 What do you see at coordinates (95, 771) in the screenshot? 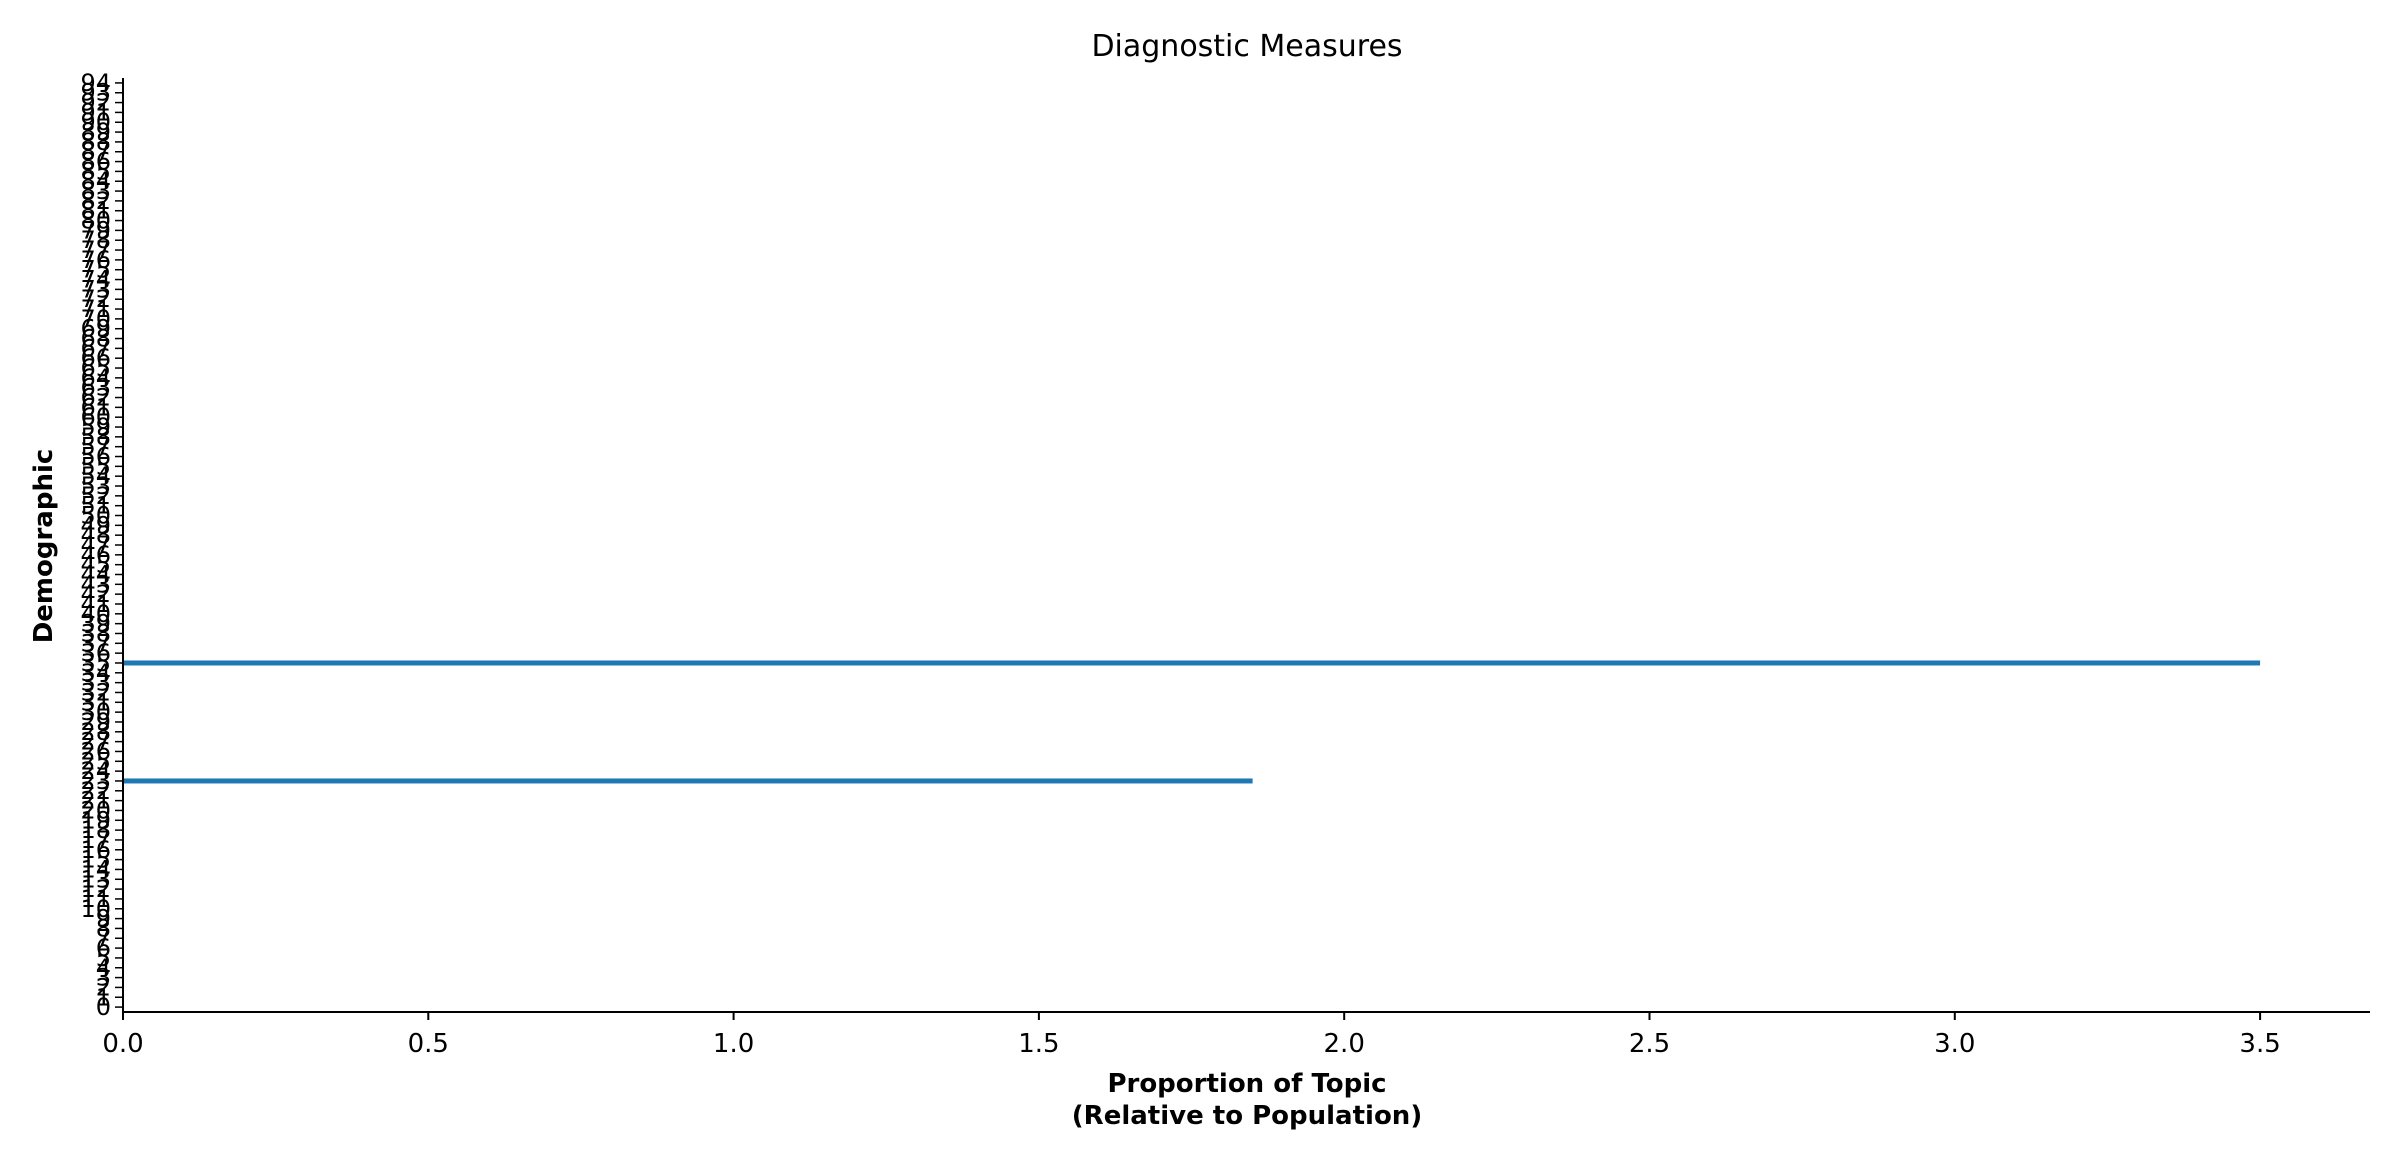
I see `y-tick-label: 24` at bounding box center [95, 771].